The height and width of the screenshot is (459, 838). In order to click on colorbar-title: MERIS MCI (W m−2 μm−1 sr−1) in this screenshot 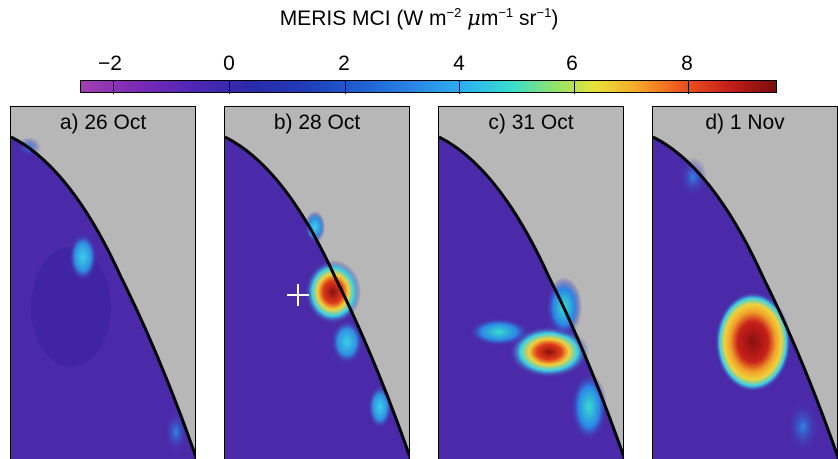, I will do `click(419, 17)`.